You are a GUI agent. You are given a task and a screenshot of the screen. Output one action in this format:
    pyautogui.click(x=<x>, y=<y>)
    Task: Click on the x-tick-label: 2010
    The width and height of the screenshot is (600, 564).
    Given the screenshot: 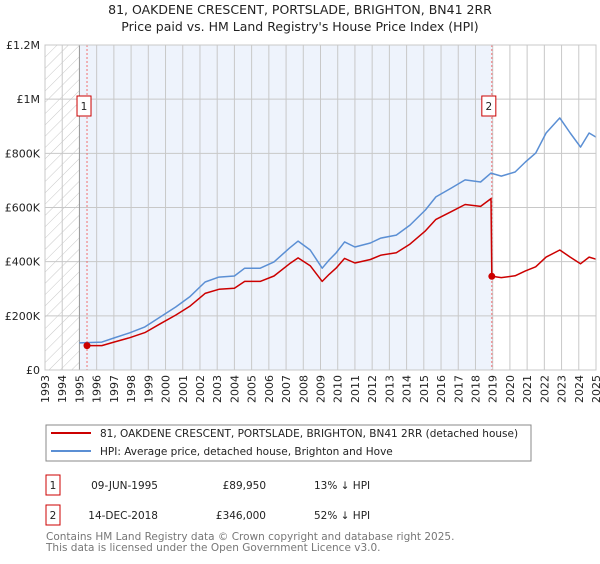 What is the action you would take?
    pyautogui.click(x=338, y=389)
    